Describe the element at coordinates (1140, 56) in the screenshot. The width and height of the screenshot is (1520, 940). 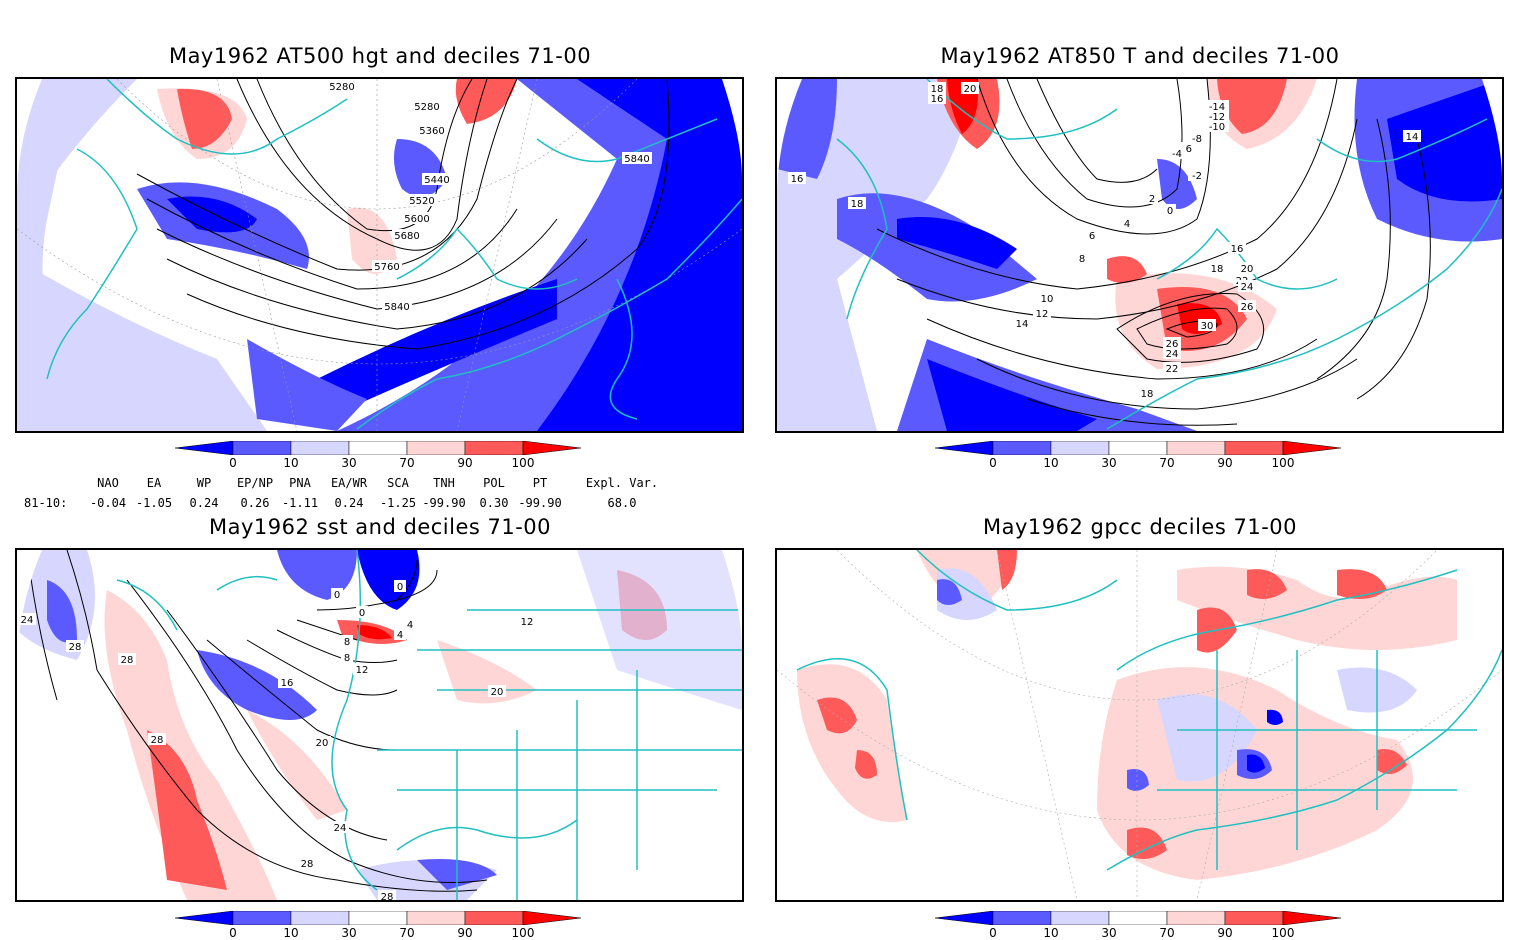
I see `panel-title-t850: May1962 AT850 T and deciles 71-00` at that location.